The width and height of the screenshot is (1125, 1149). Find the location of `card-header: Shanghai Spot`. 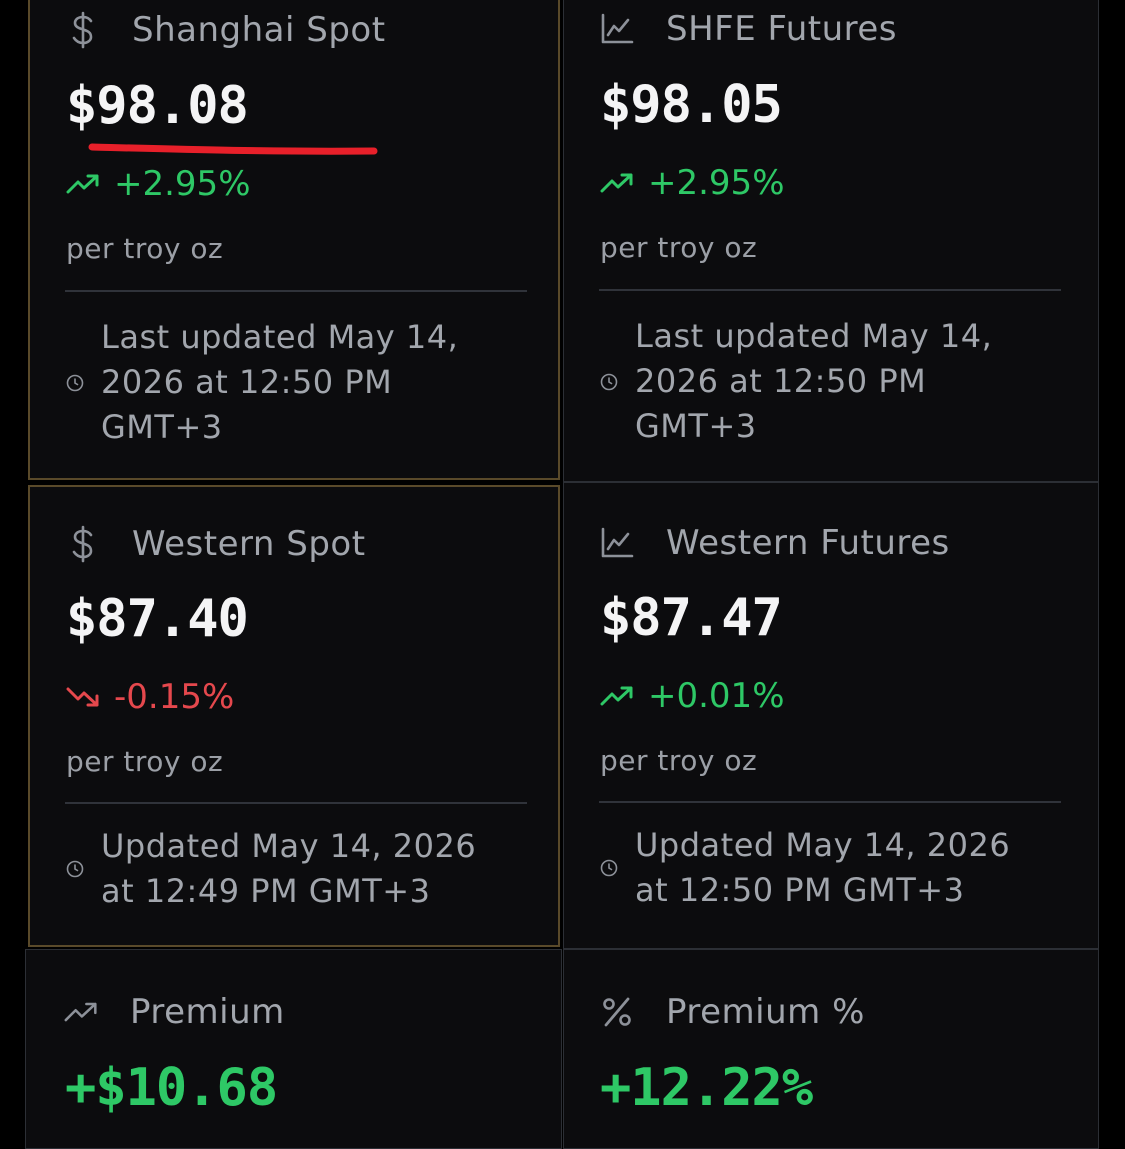

card-header: Shanghai Spot is located at coordinates (226, 30).